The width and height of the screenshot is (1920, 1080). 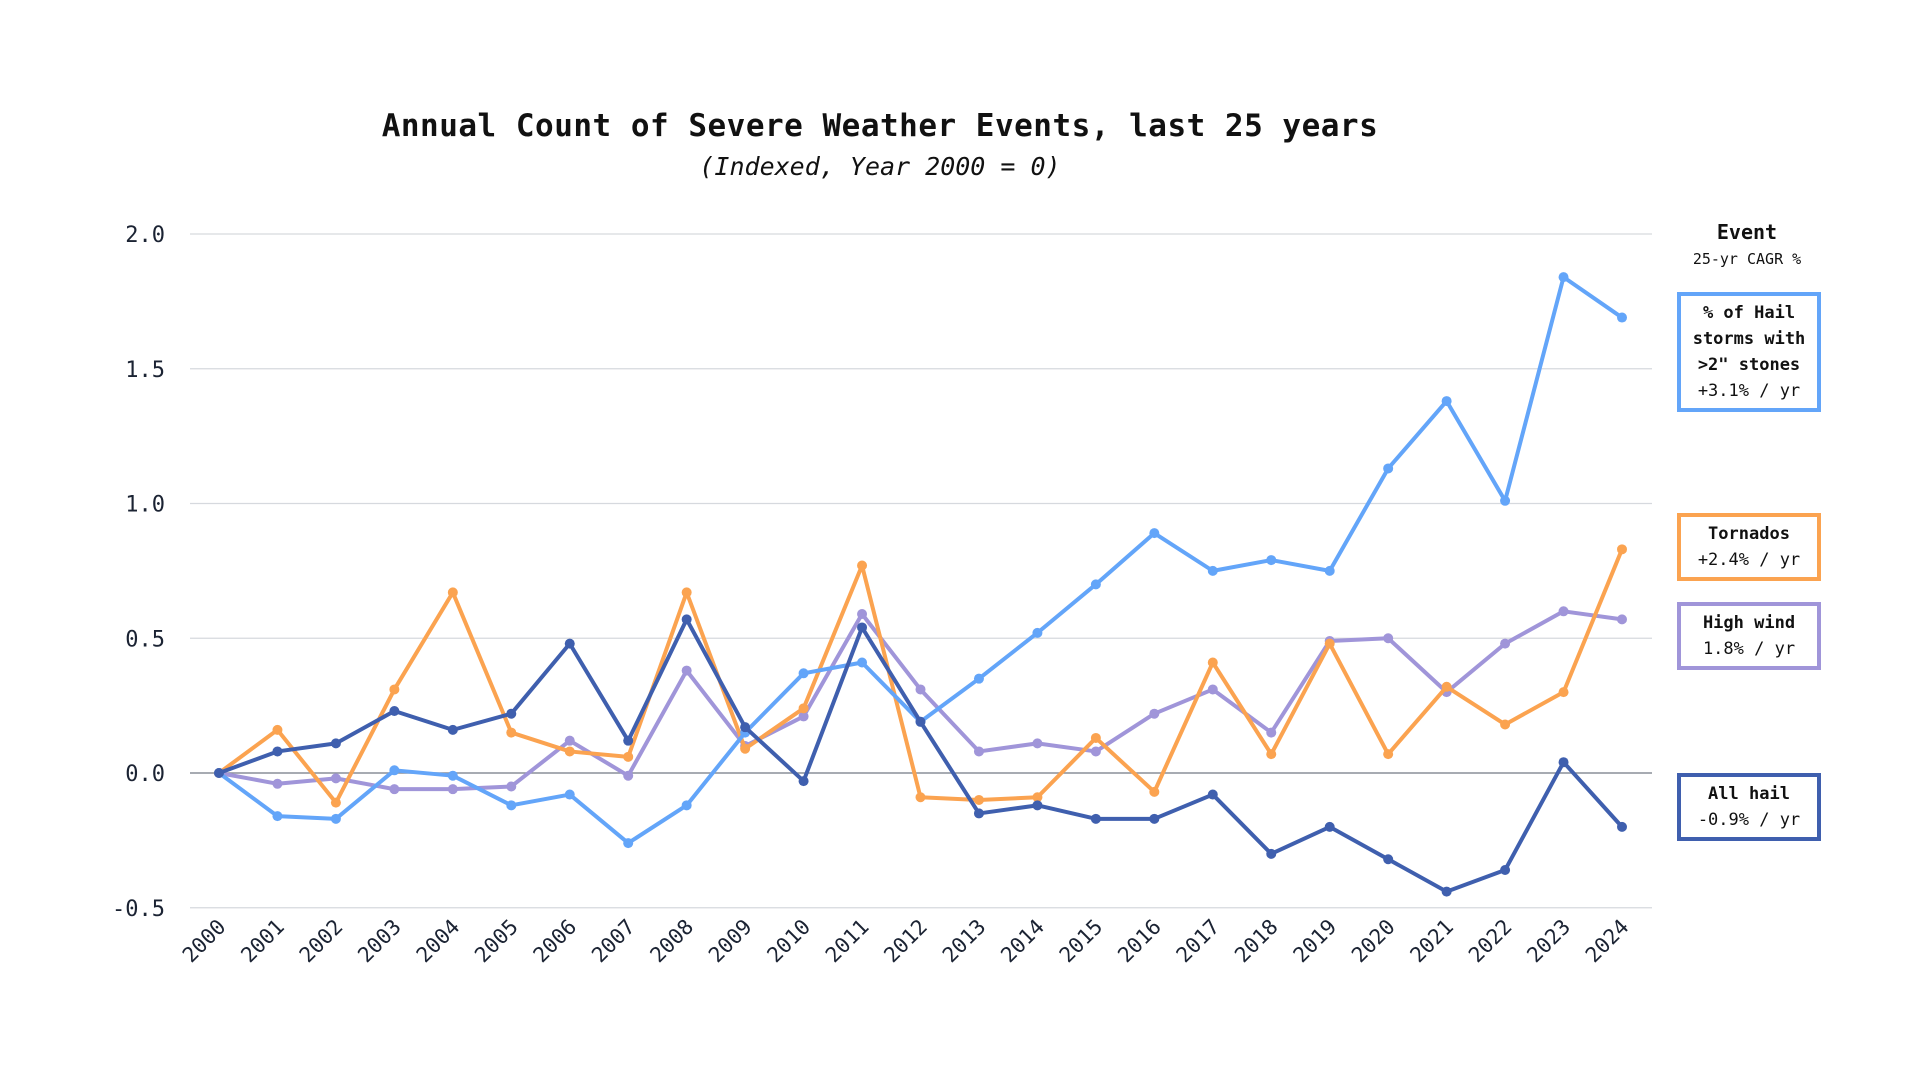 I want to click on x-tick-label: 2000, so click(x=204, y=941).